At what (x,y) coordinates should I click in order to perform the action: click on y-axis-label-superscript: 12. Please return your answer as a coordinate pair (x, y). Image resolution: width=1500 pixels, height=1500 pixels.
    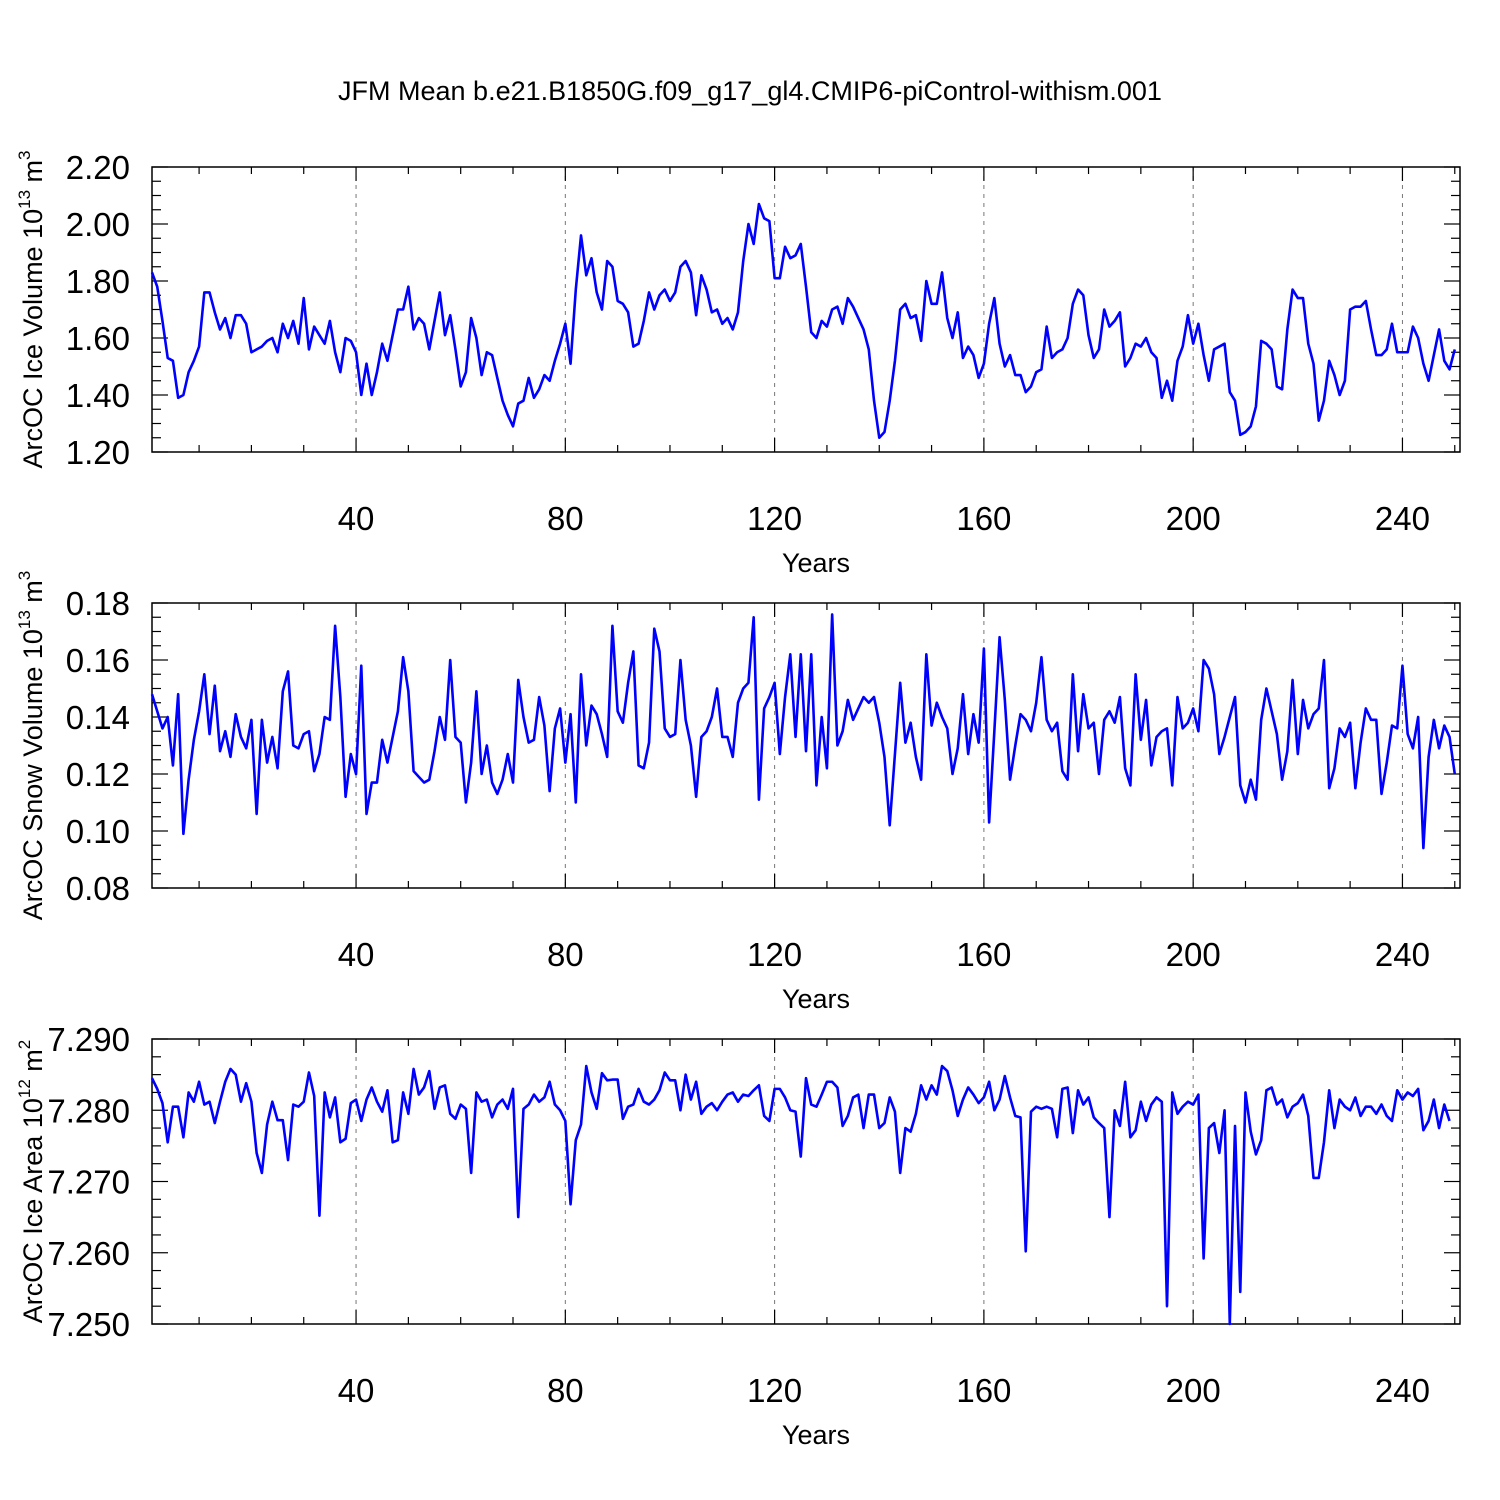
    Looking at the image, I should click on (24, 1088).